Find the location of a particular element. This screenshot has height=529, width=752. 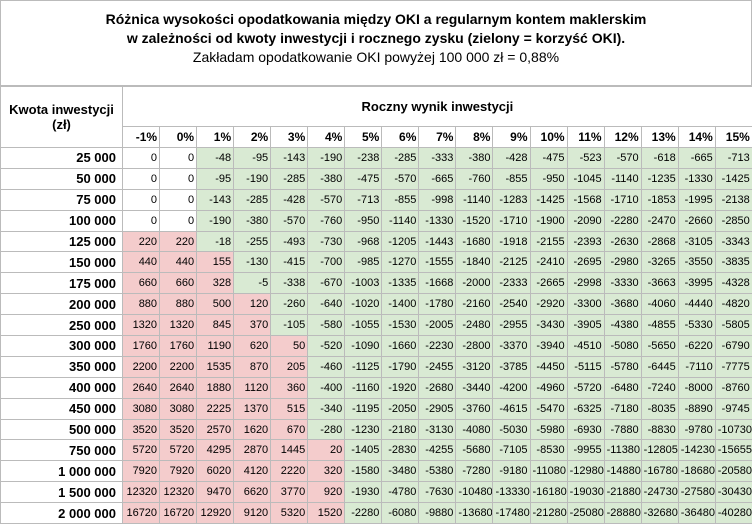

row-label: 1 500 000 is located at coordinates (61, 492).